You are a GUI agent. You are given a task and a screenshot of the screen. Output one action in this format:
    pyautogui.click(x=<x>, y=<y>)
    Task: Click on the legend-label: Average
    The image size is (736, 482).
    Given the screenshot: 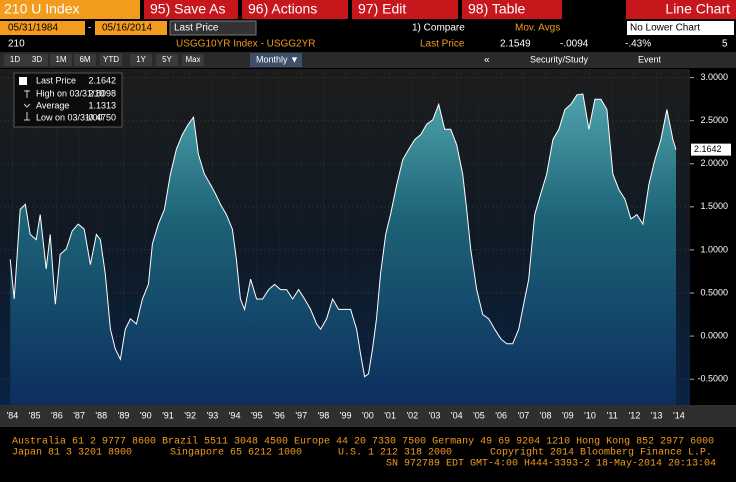 What is the action you would take?
    pyautogui.click(x=52, y=105)
    